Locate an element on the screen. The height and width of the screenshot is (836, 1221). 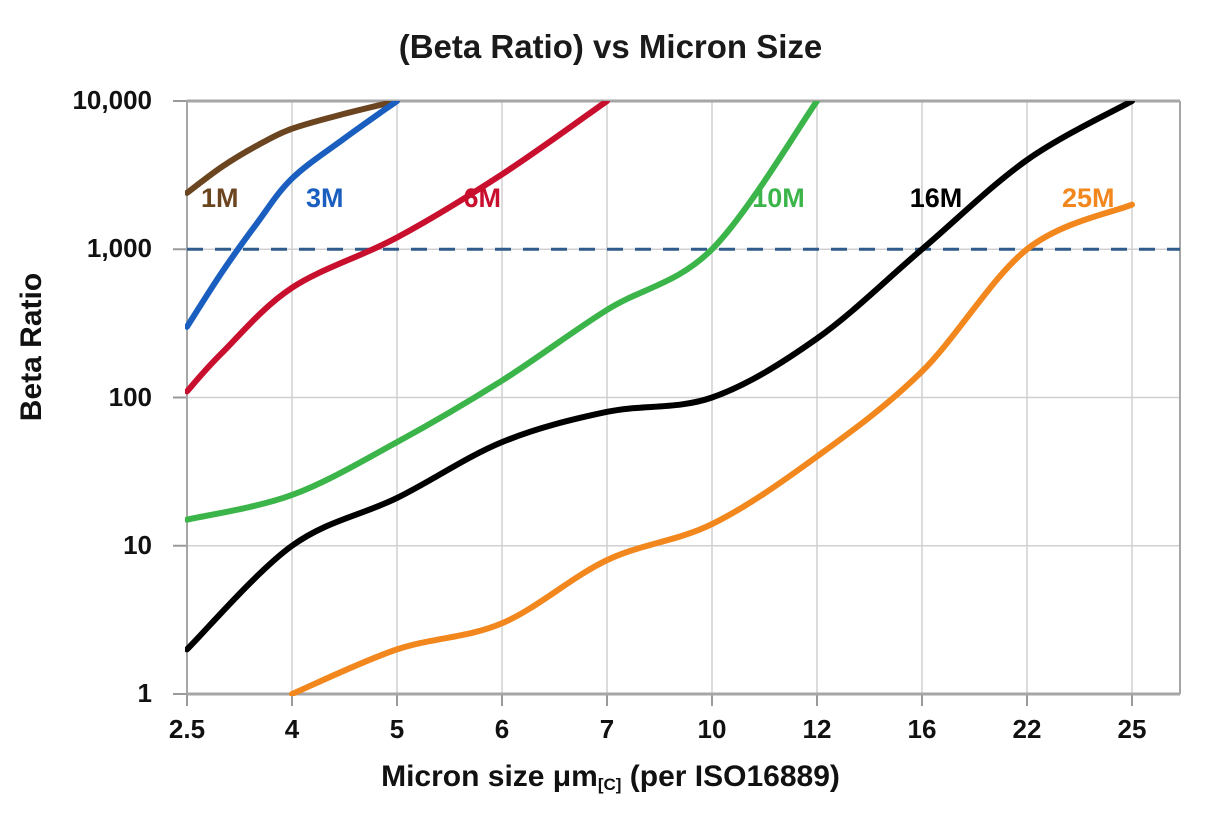
series-label-10M: 10M is located at coordinates (778, 198).